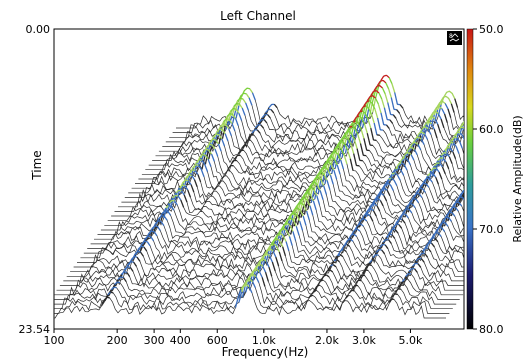  What do you see at coordinates (35, 179) in the screenshot?
I see `y-axis: 0.00 23.54` at bounding box center [35, 179].